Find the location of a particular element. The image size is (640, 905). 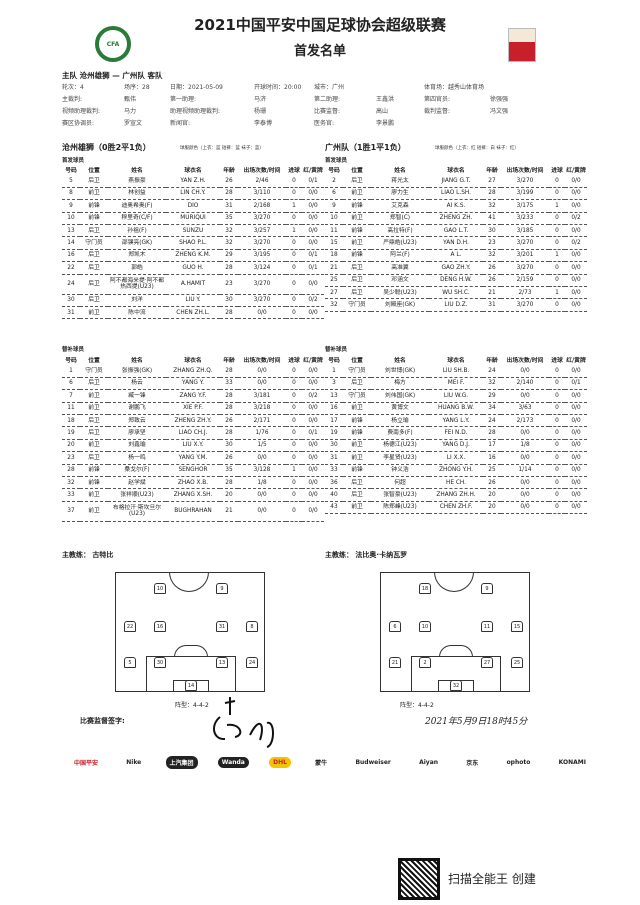

table-cell: 2/173 is located at coordinates (525, 421).